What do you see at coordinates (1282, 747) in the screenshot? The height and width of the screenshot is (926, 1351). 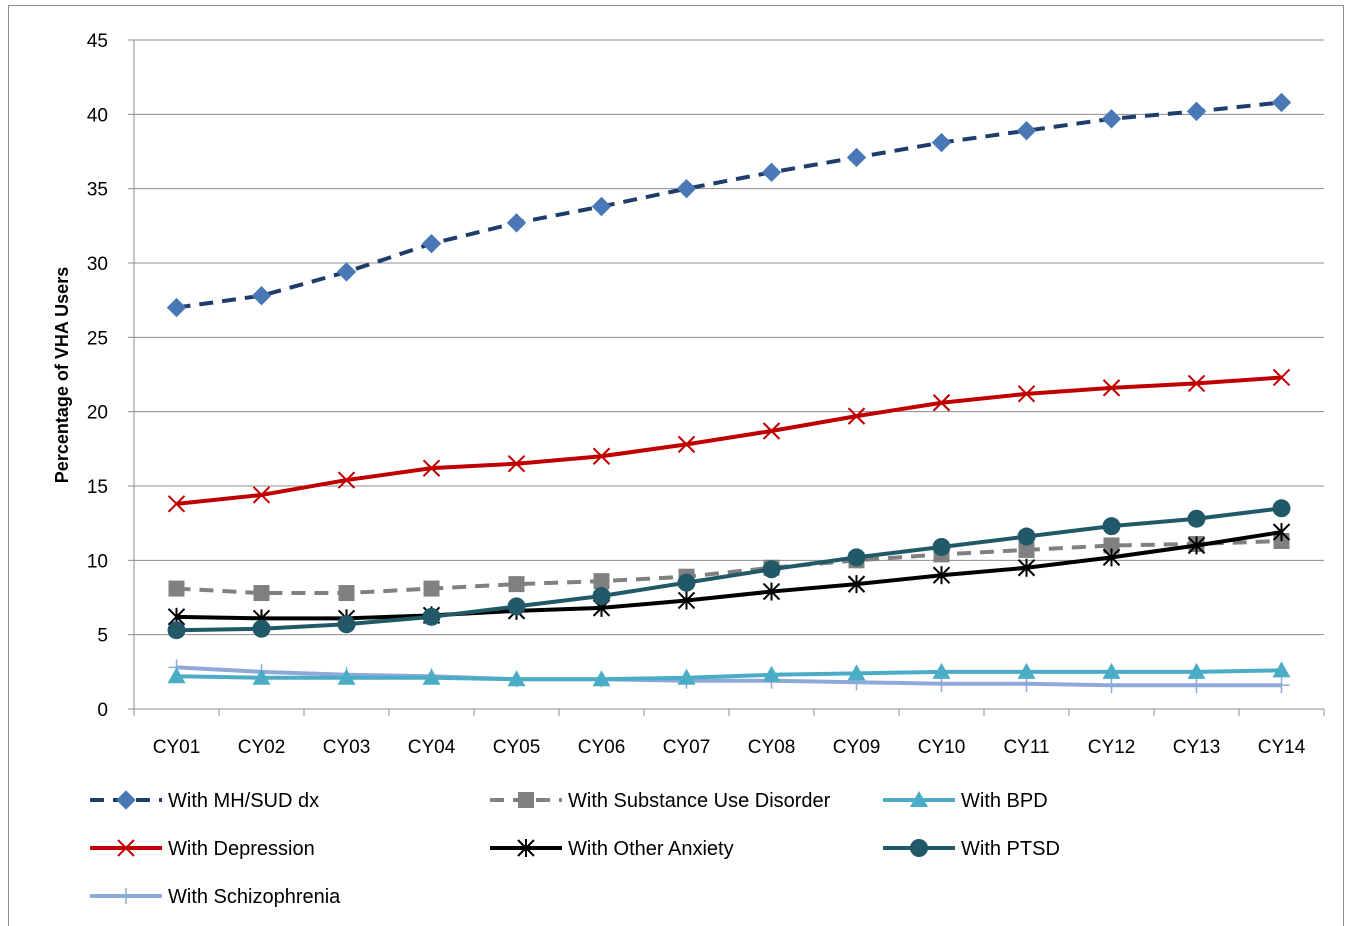 I see `x-tick-label: CY14` at bounding box center [1282, 747].